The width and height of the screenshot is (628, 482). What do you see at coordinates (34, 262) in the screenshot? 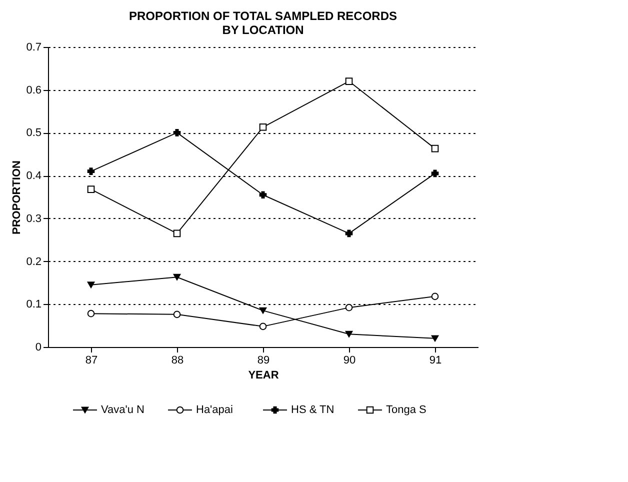
I see `y-tick-label: 0.2` at bounding box center [34, 262].